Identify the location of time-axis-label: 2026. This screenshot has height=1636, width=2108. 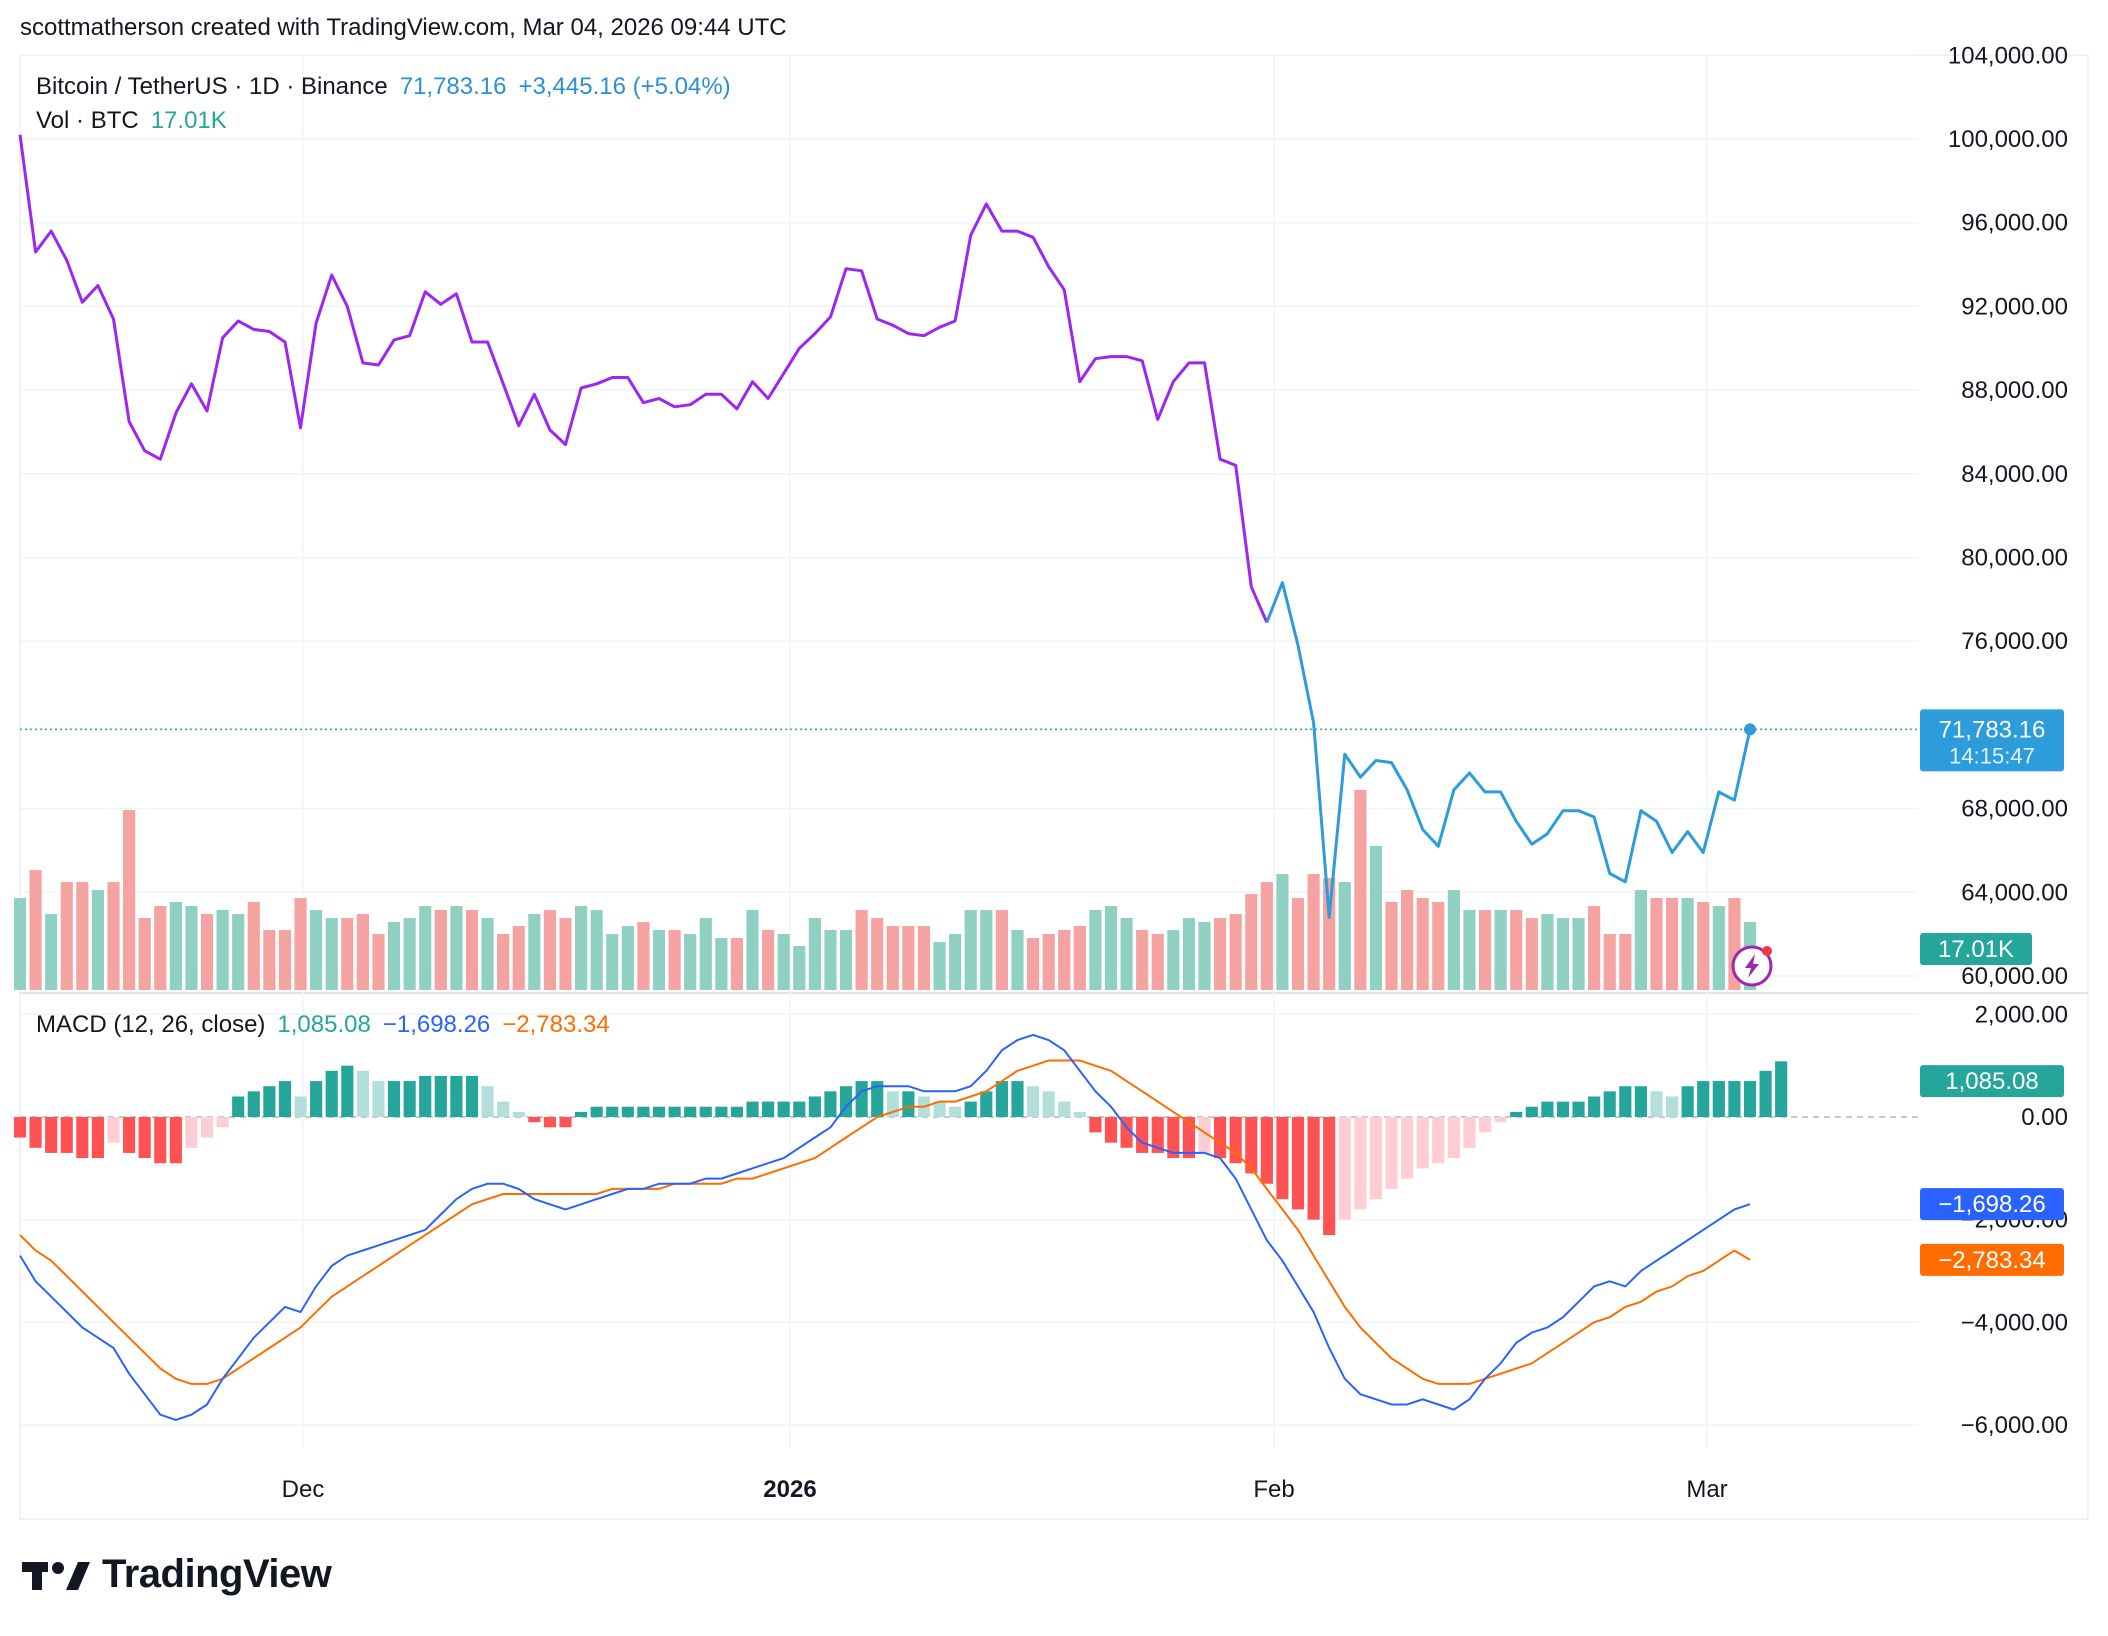
(789, 1489).